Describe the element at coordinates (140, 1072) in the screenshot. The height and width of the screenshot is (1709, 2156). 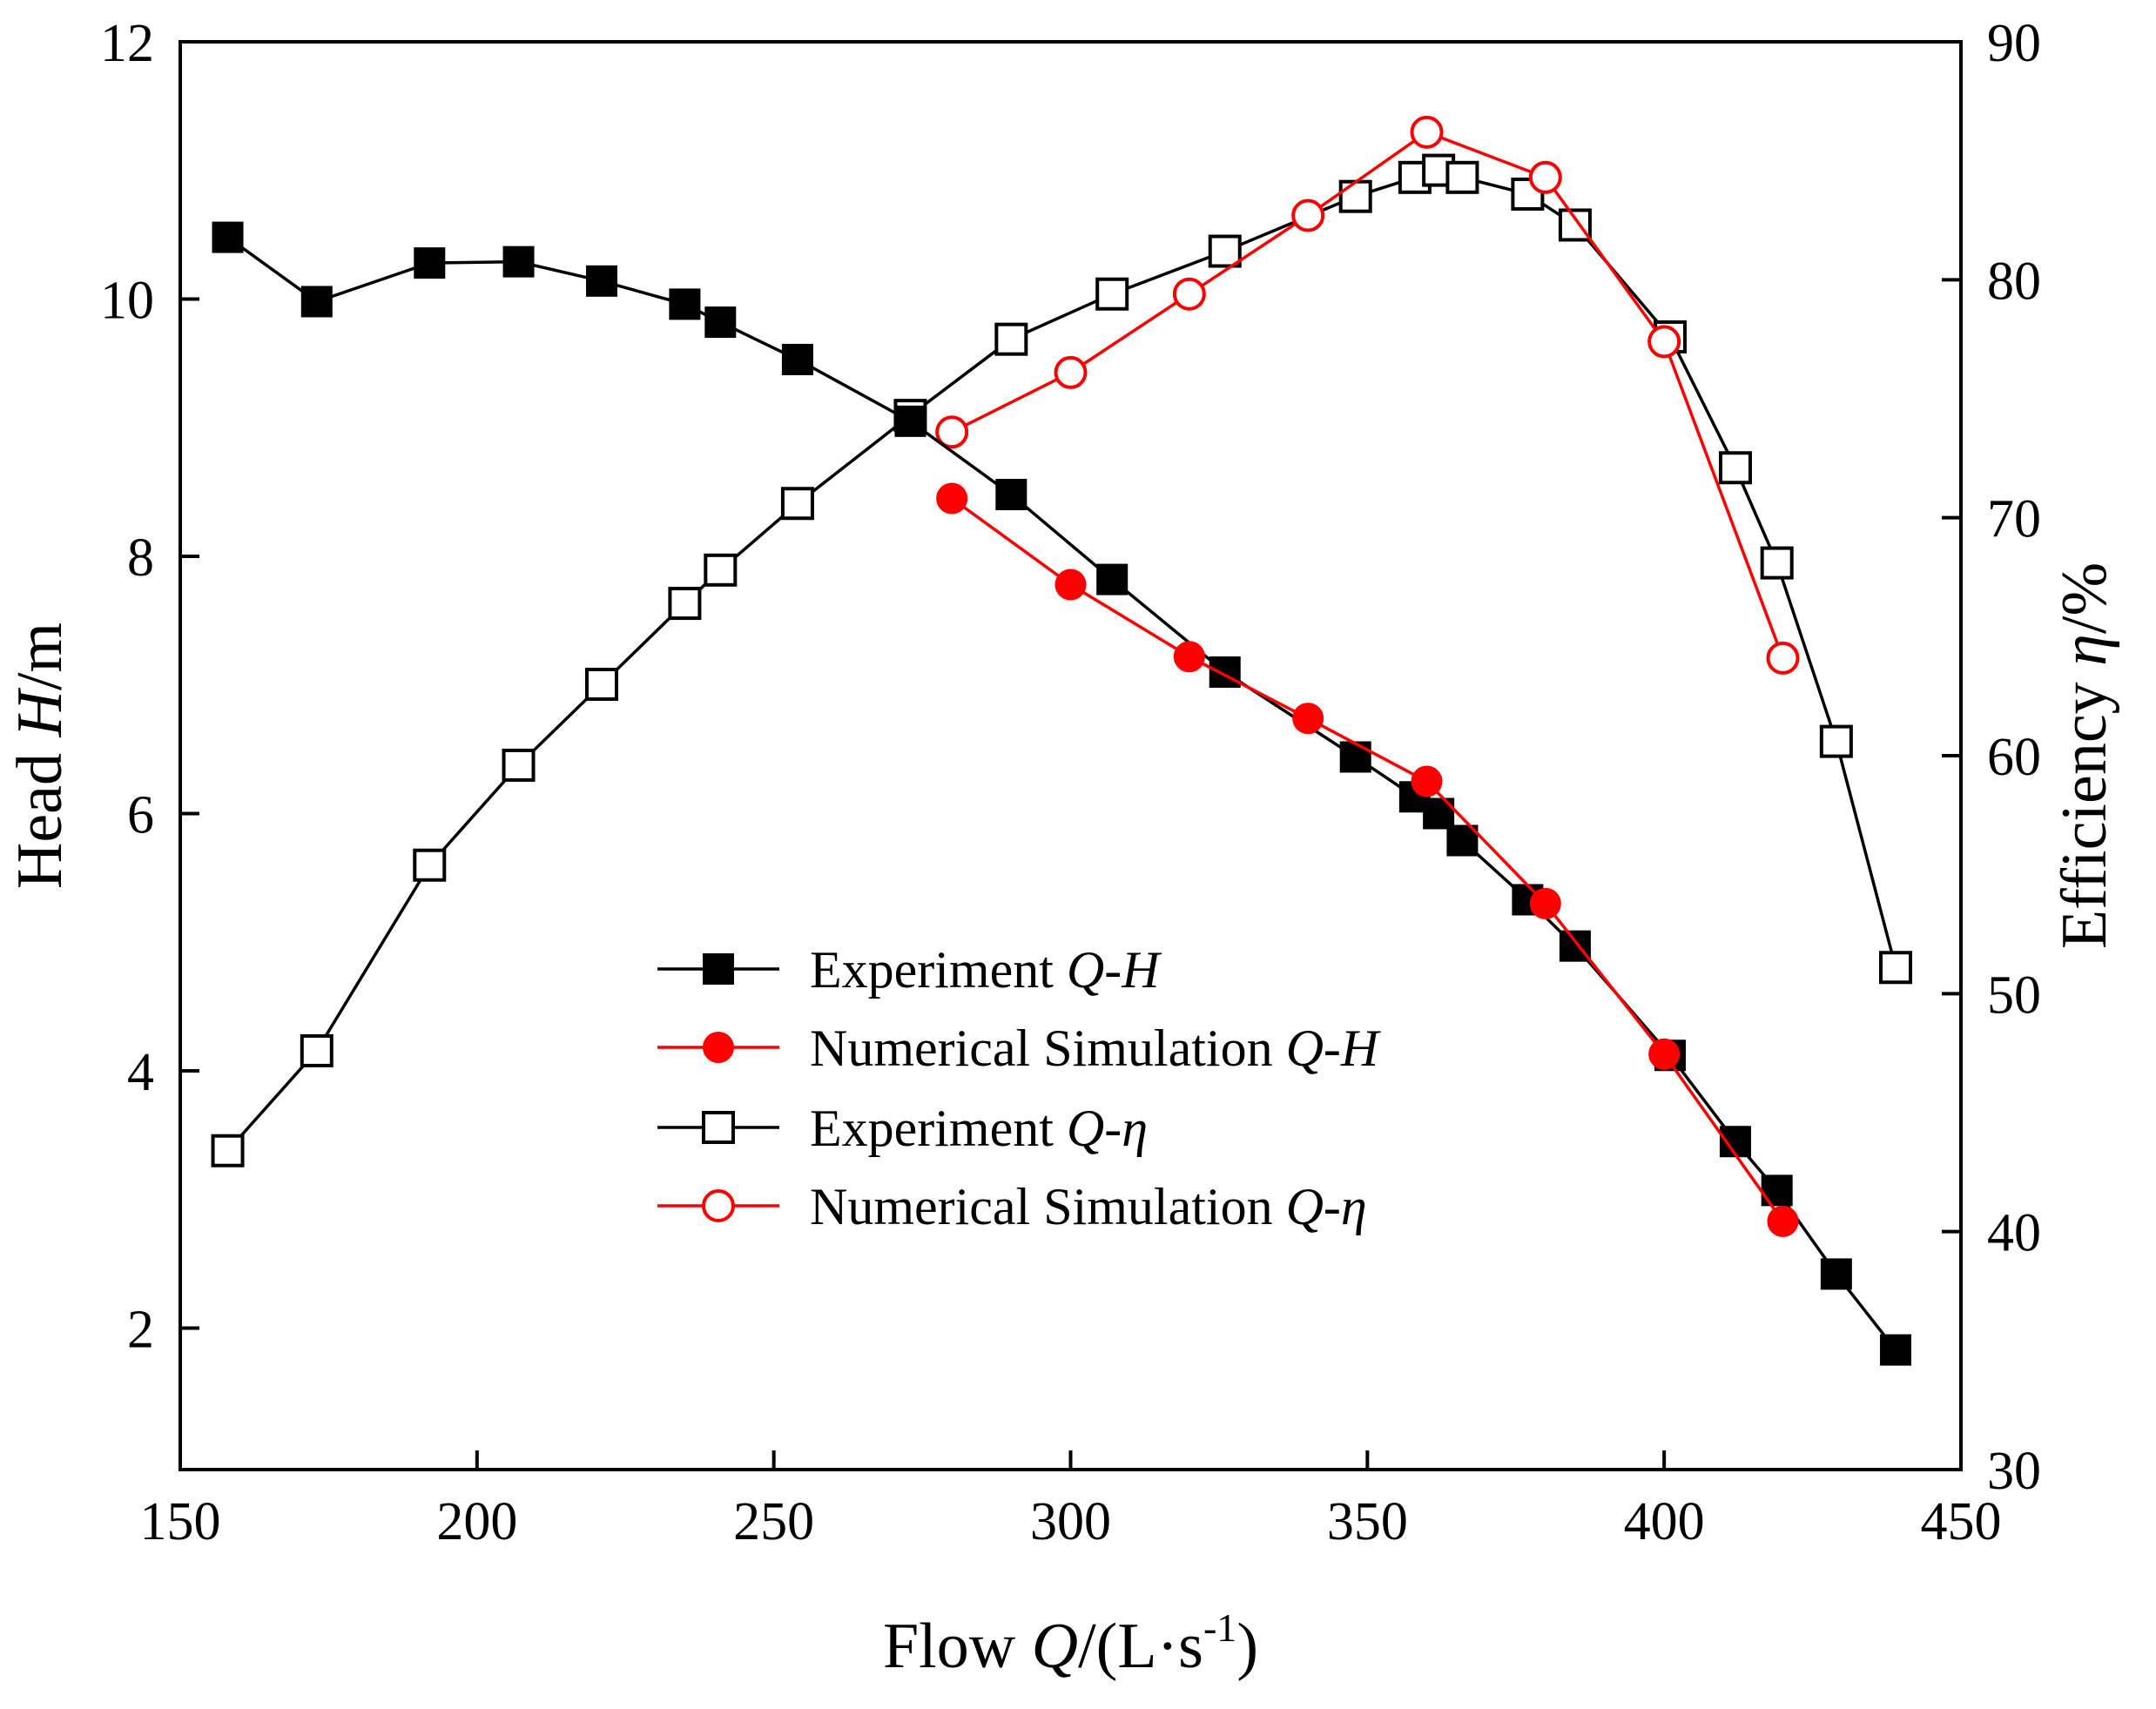
I see `y-left-tick-label: 4` at that location.